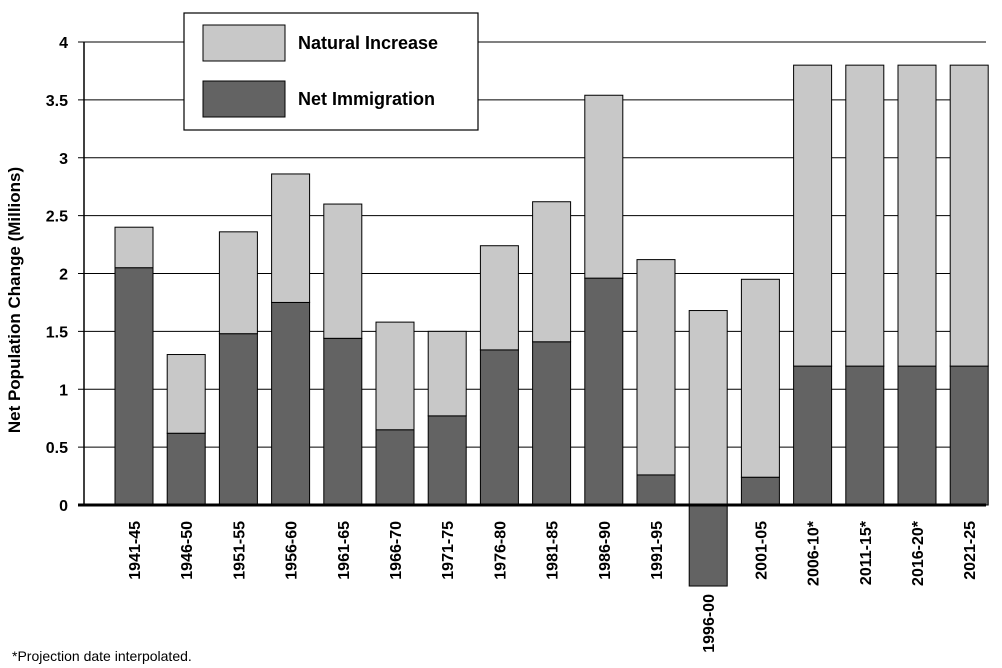  Describe the element at coordinates (368, 43) in the screenshot. I see `legend-label-natural-increase: Natural Increase` at that location.